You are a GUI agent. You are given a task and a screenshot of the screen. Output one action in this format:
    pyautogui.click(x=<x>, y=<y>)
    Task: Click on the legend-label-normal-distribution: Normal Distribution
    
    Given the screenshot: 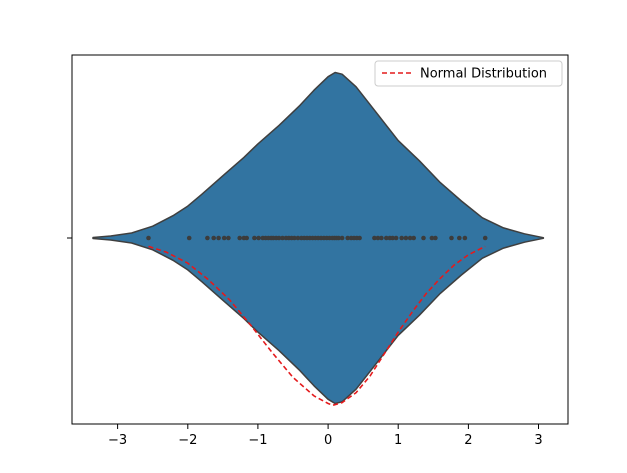 What is the action you would take?
    pyautogui.click(x=483, y=74)
    